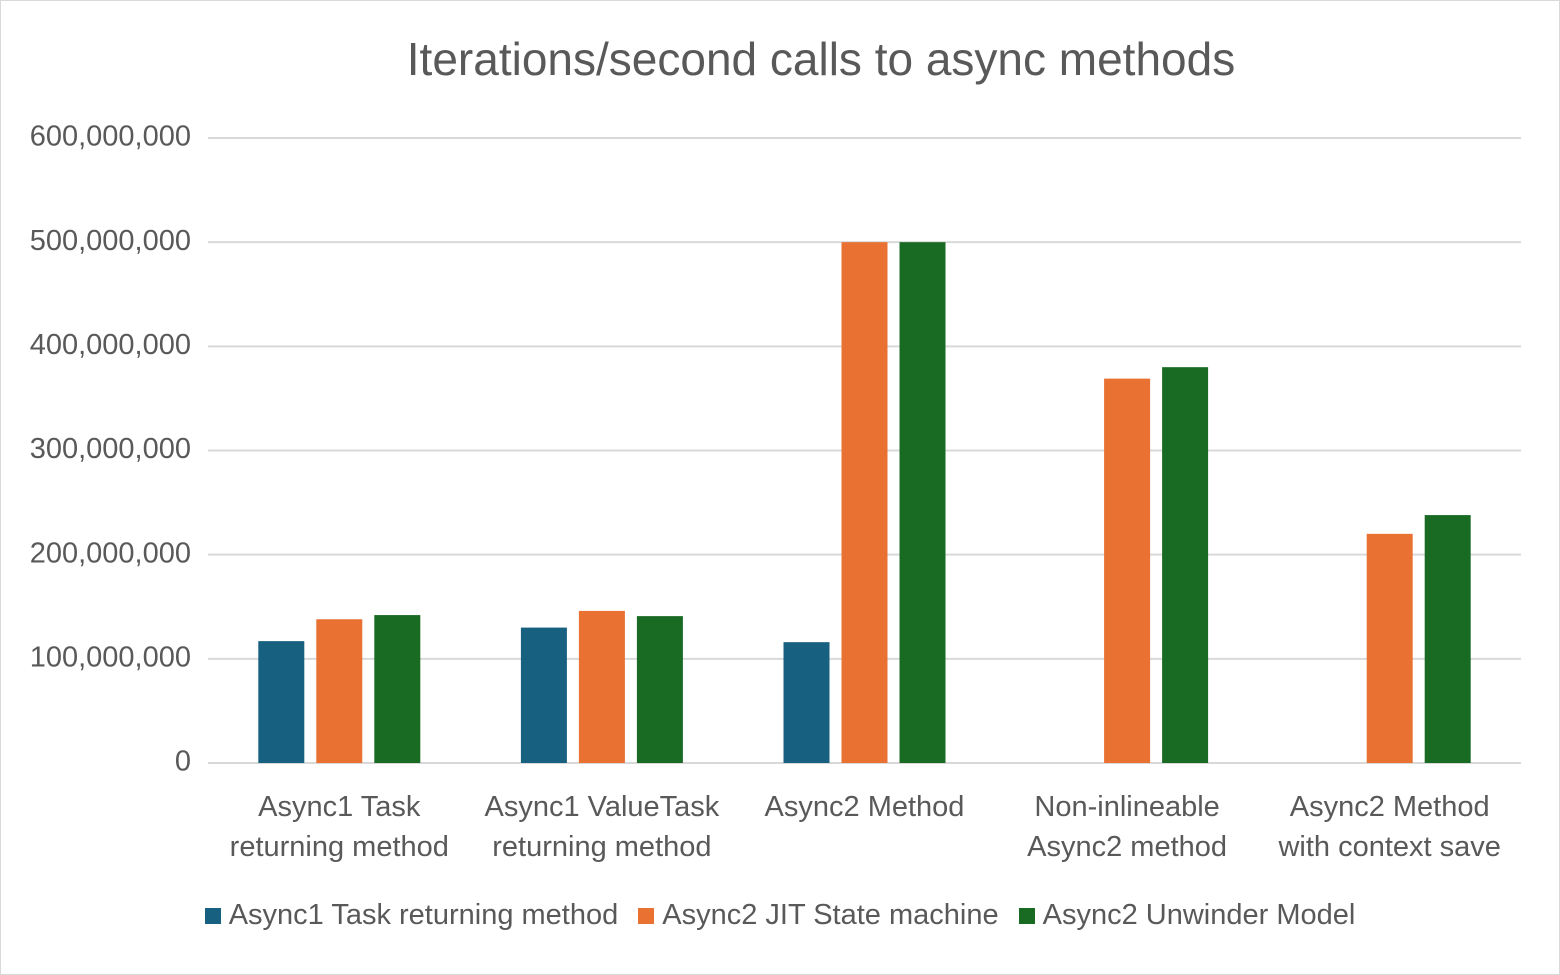  I want to click on legend-item: Async2 JIT State machine, so click(818, 915).